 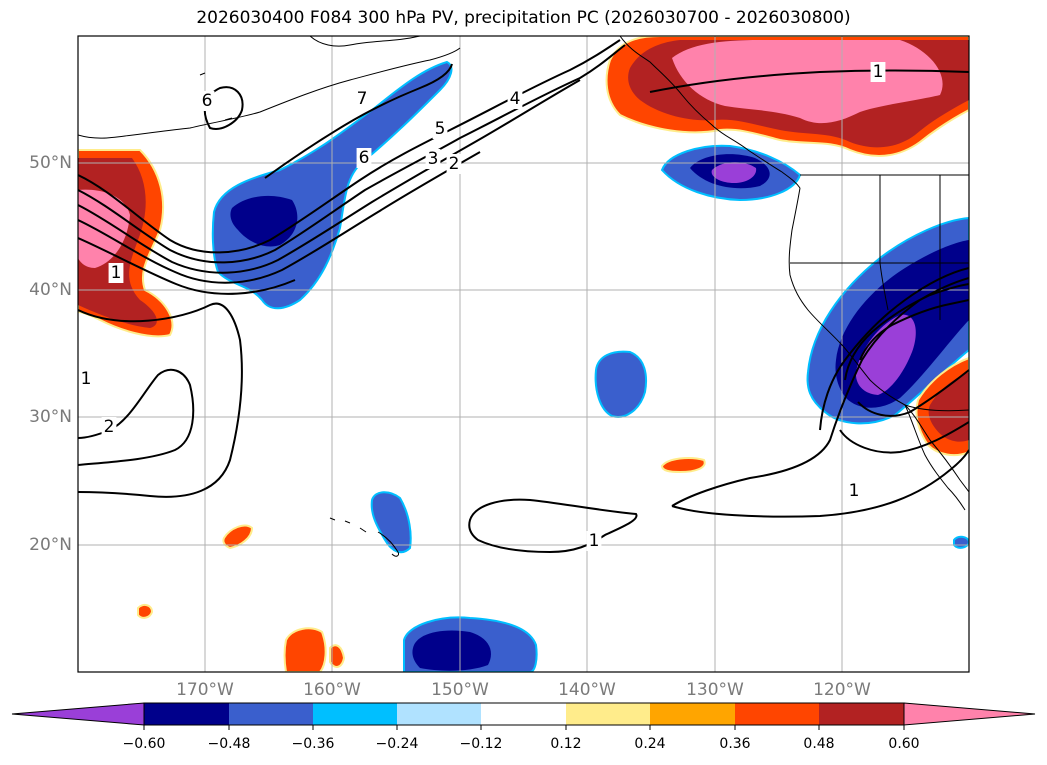 What do you see at coordinates (904, 744) in the screenshot?
I see `colorbar-tick-pos-060: 0.60` at bounding box center [904, 744].